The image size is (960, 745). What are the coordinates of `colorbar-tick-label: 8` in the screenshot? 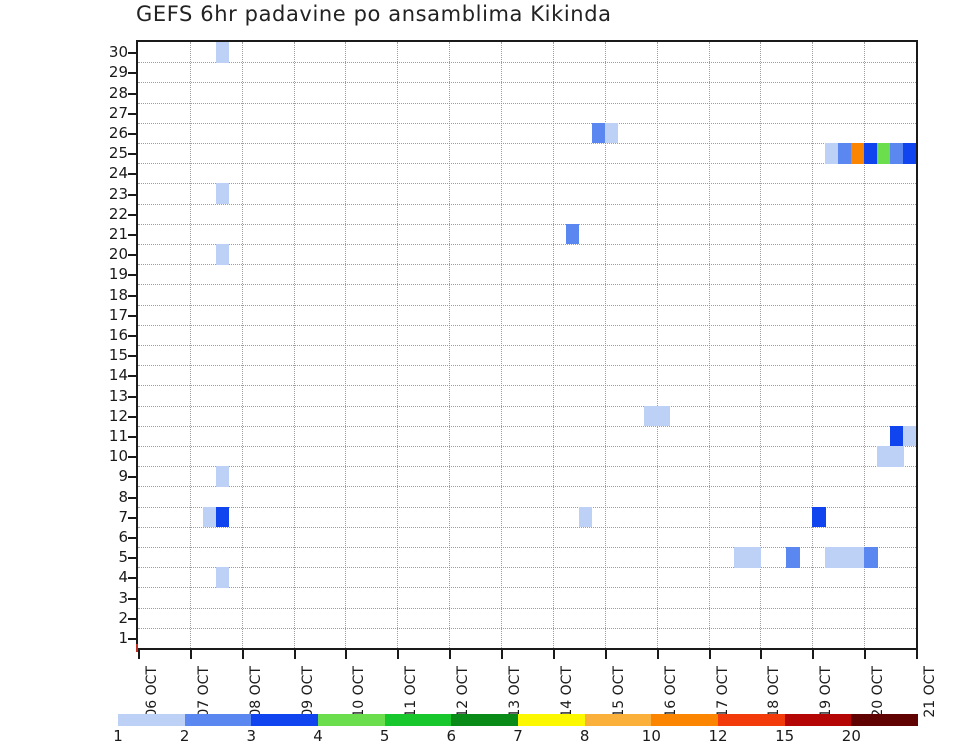 It's located at (584, 736).